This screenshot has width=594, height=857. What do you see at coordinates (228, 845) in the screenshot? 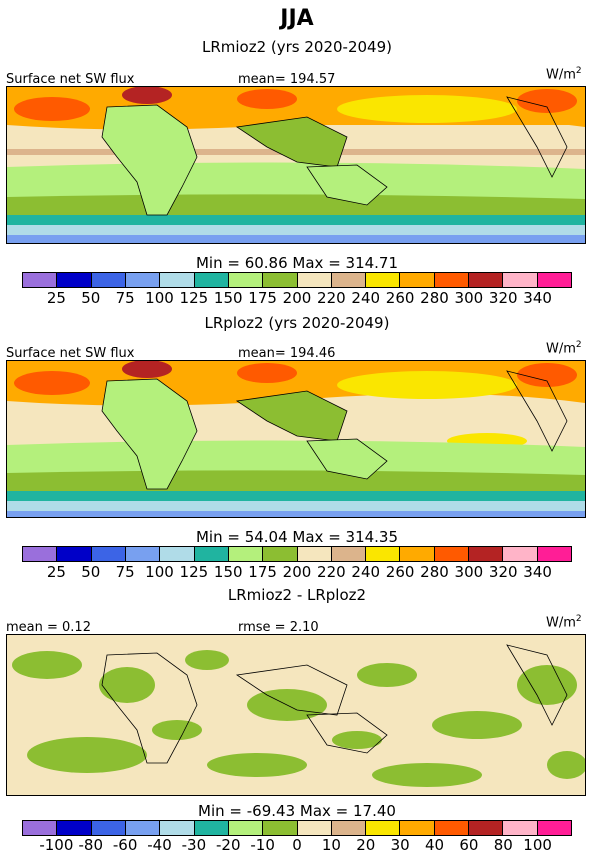
I see `colorbar-tick-label: -20` at bounding box center [228, 845].